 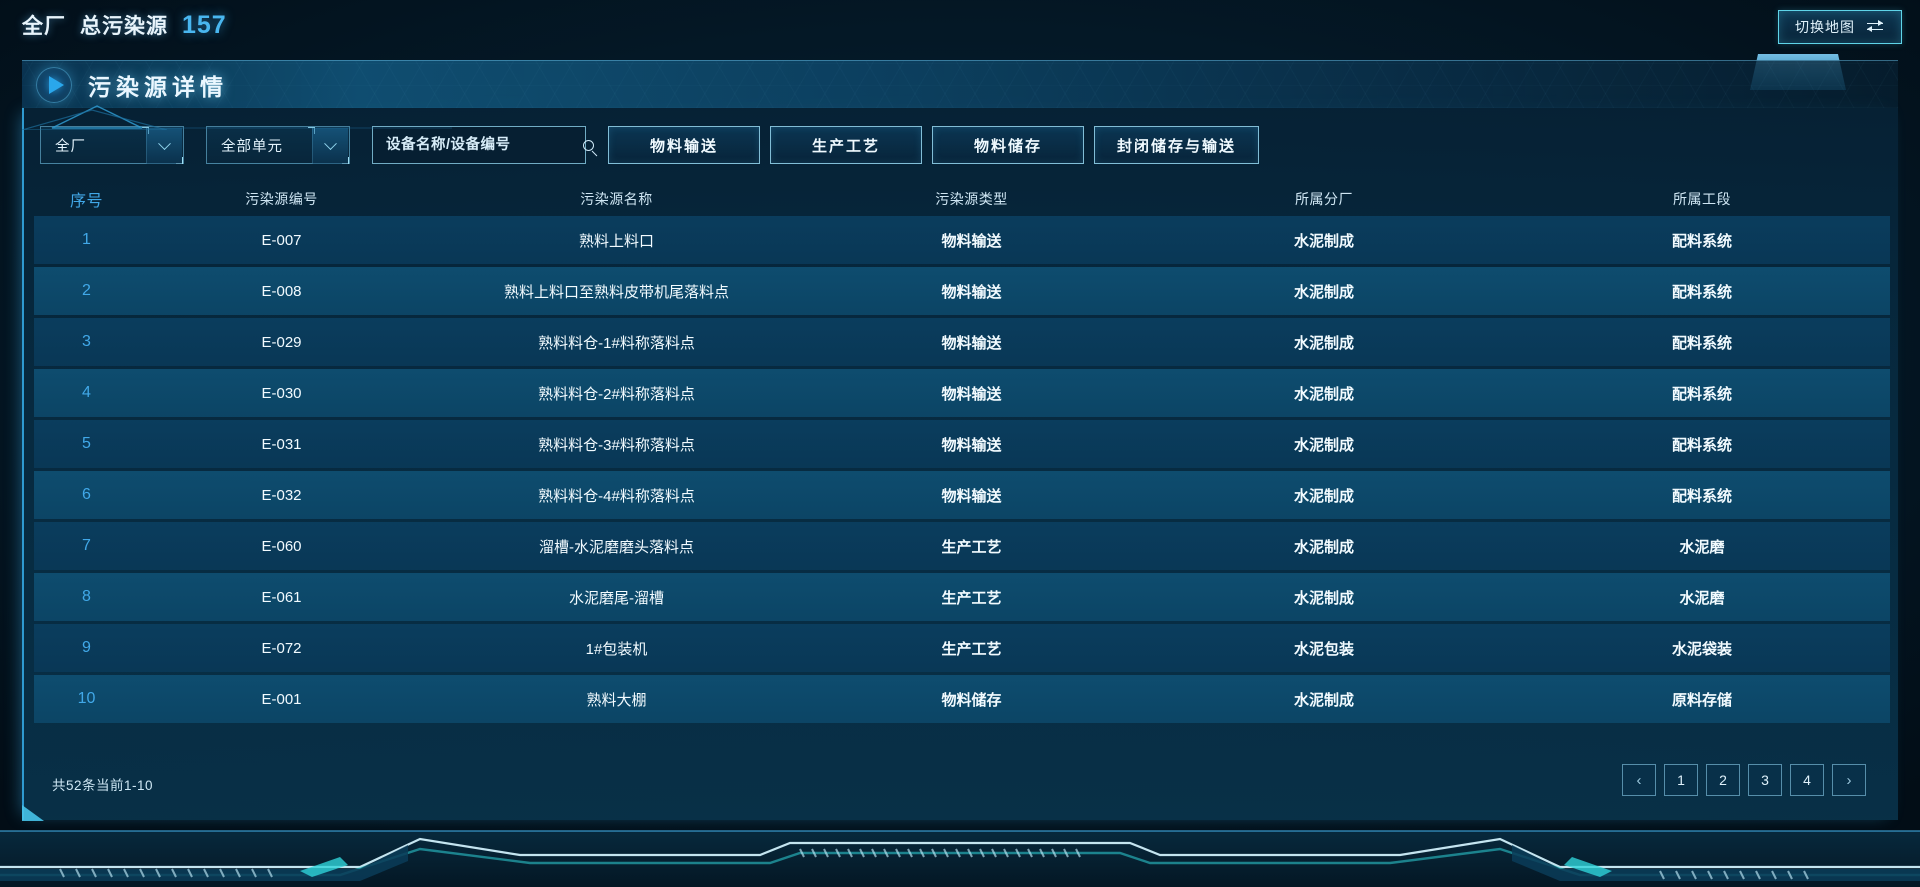 I want to click on total-source-label: 总污染源, so click(x=124, y=26).